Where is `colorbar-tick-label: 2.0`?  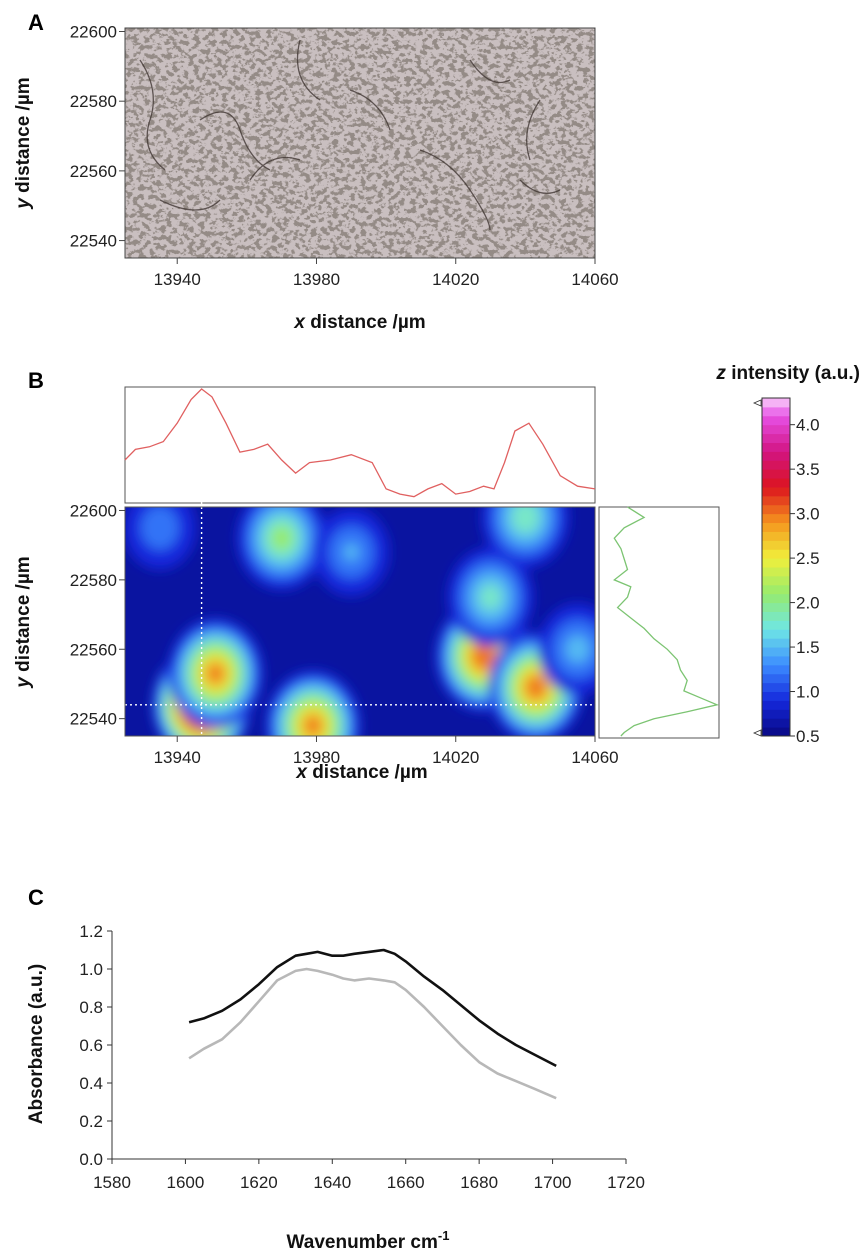
colorbar-tick-label: 2.0 is located at coordinates (808, 603).